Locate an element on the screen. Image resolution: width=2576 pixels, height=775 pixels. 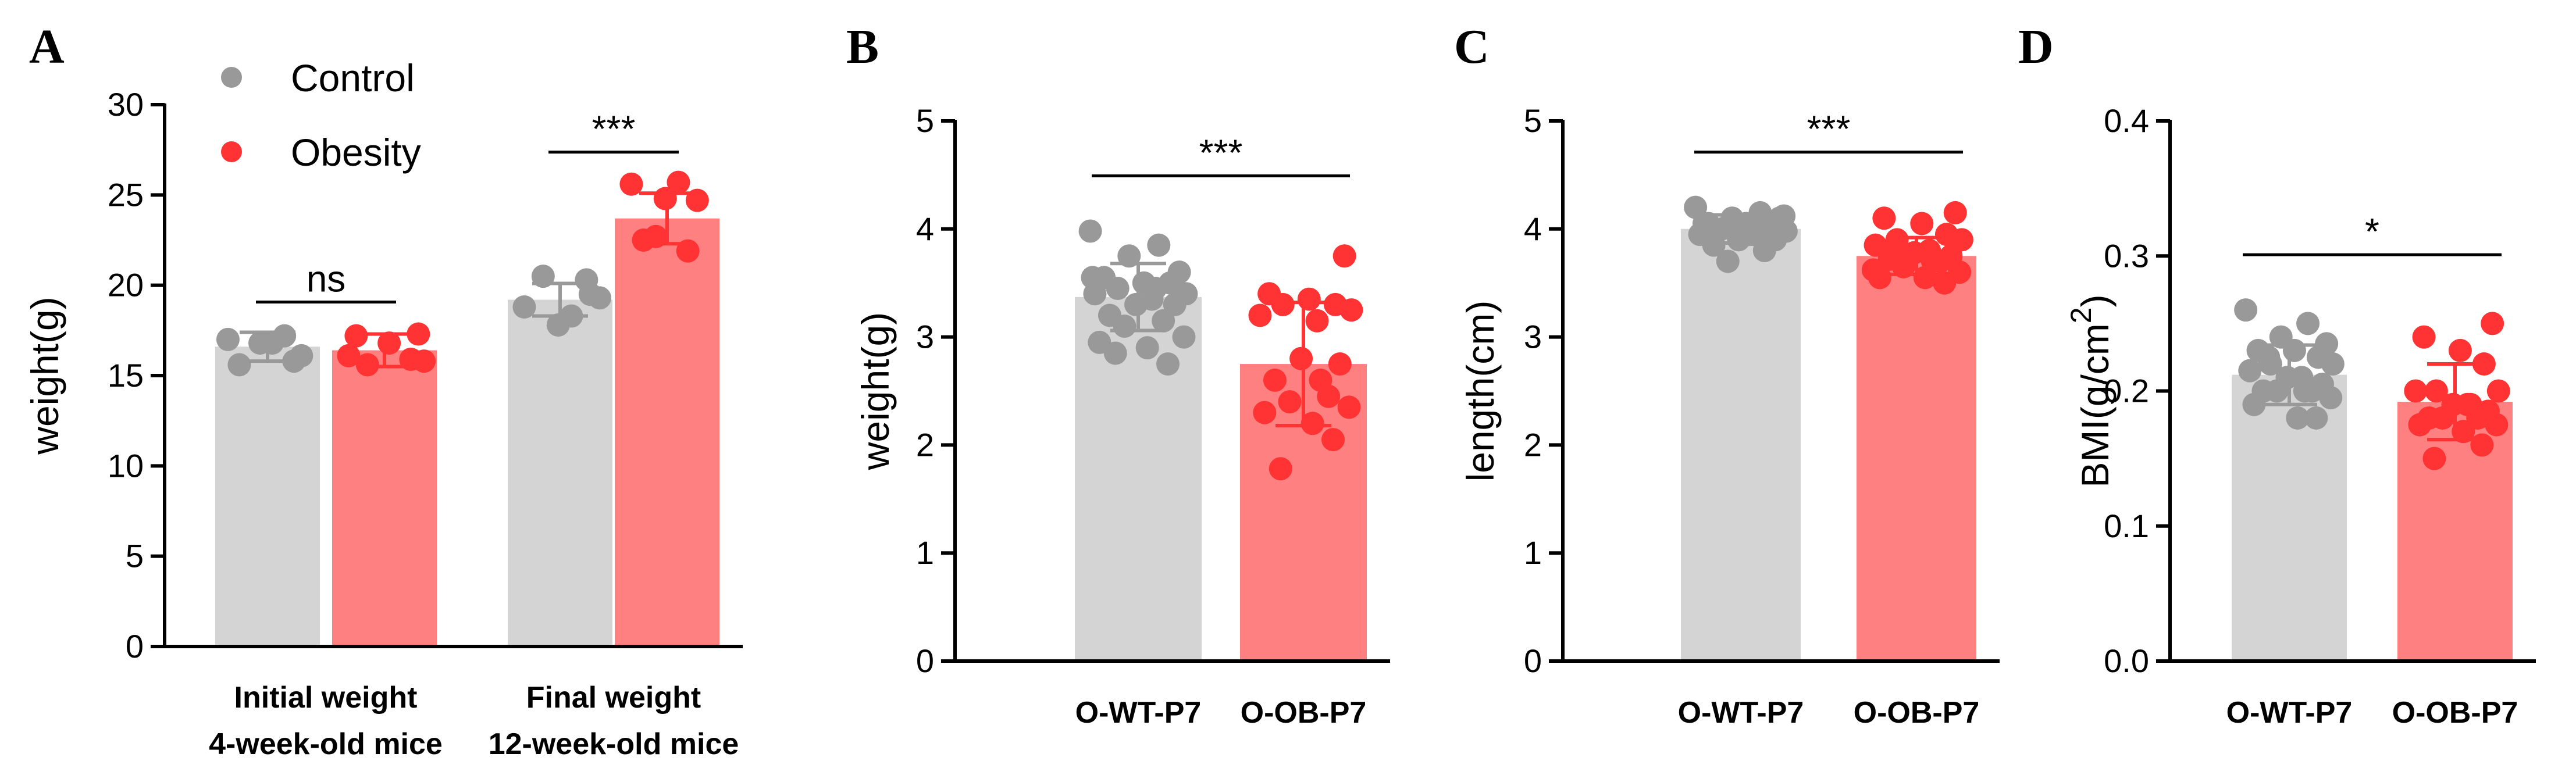
y-tick-label: 2 is located at coordinates (925, 444).